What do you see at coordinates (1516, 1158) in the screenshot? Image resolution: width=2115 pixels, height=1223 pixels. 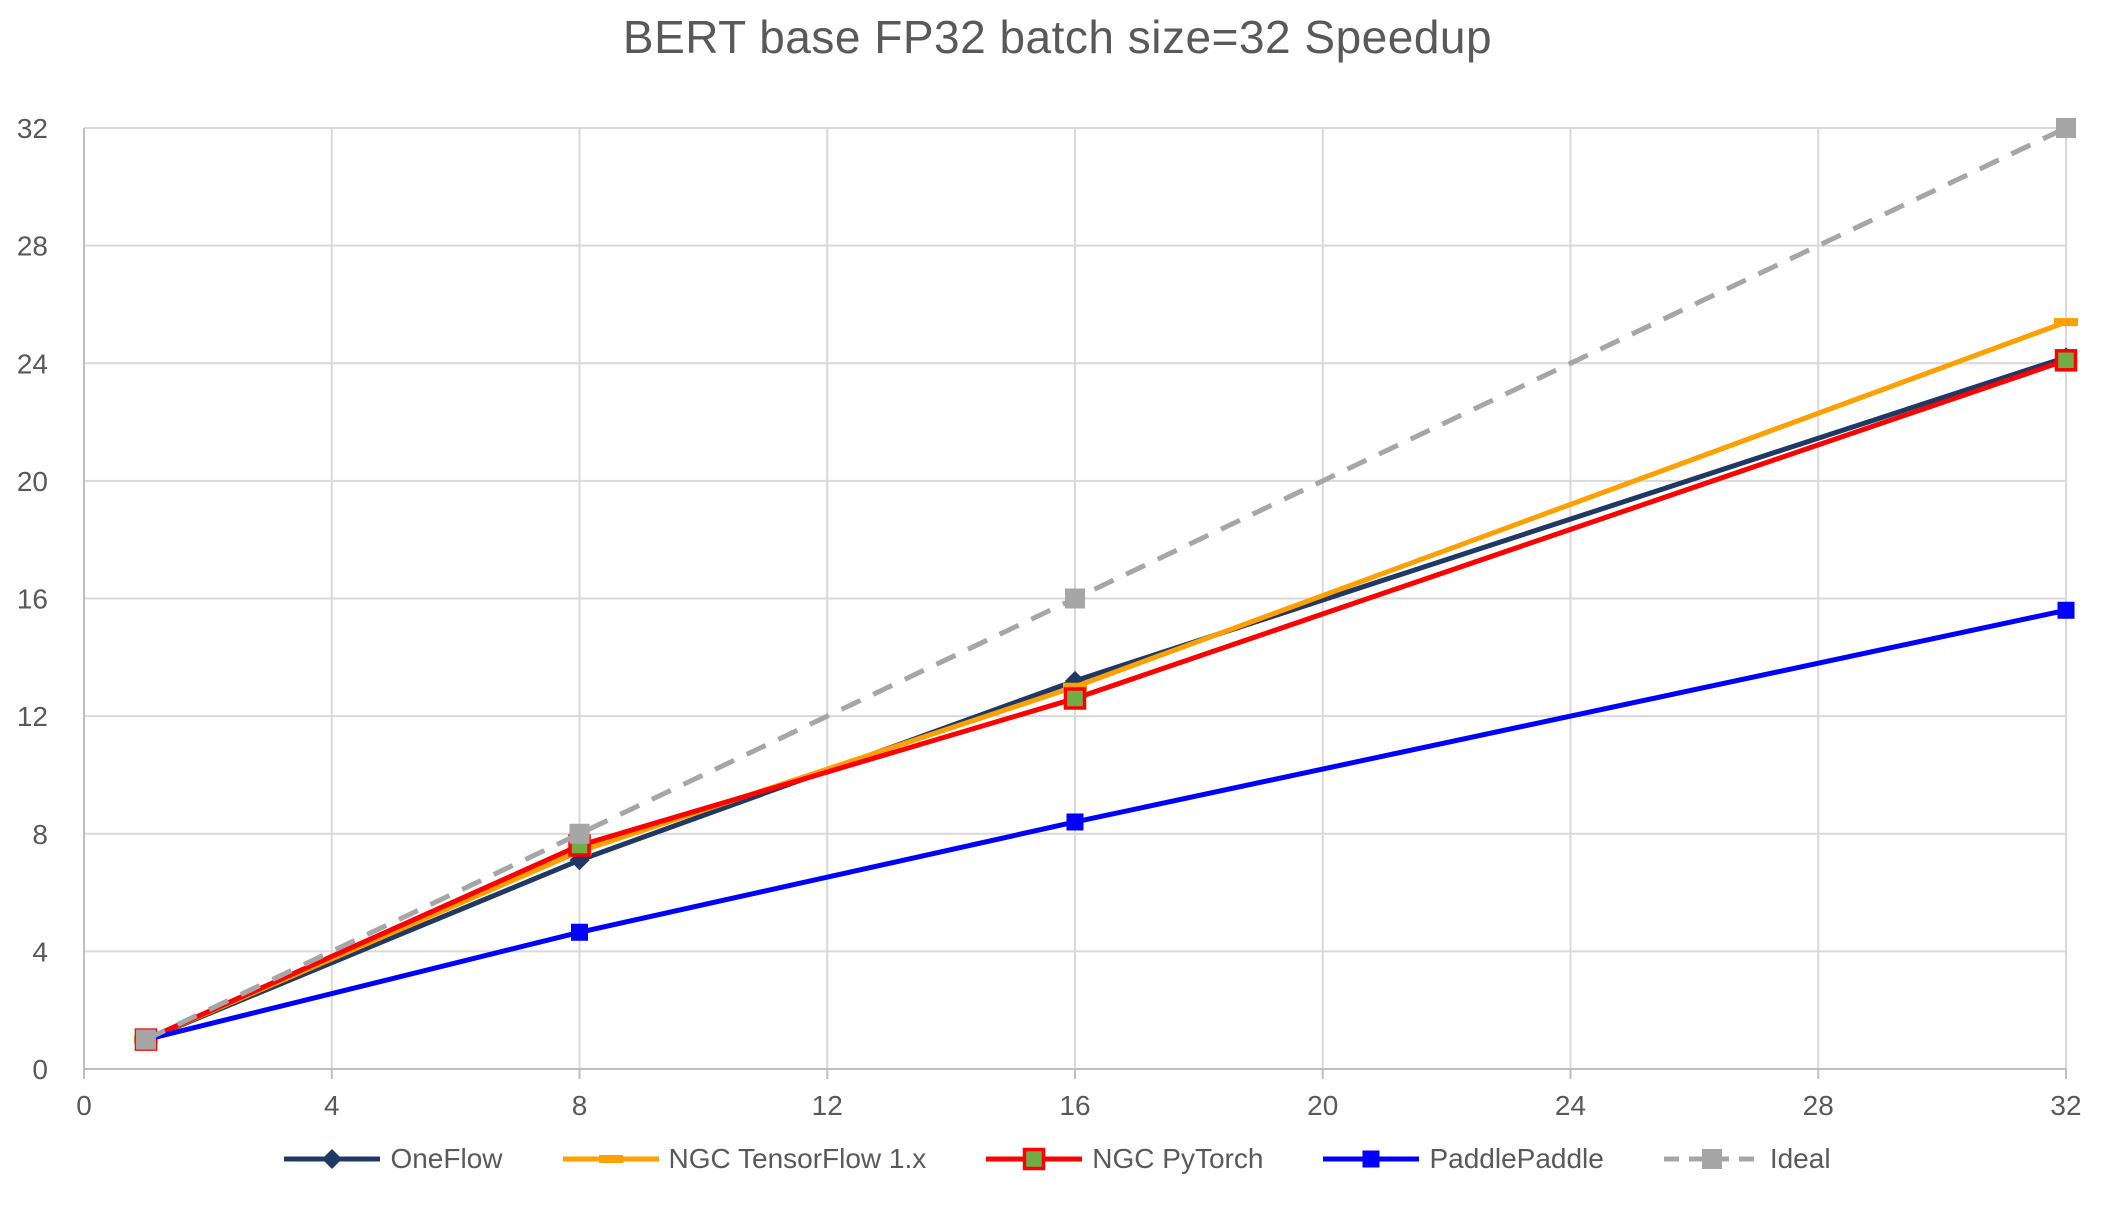 I see `legend-label-paddlepaddle: PaddlePaddle` at bounding box center [1516, 1158].